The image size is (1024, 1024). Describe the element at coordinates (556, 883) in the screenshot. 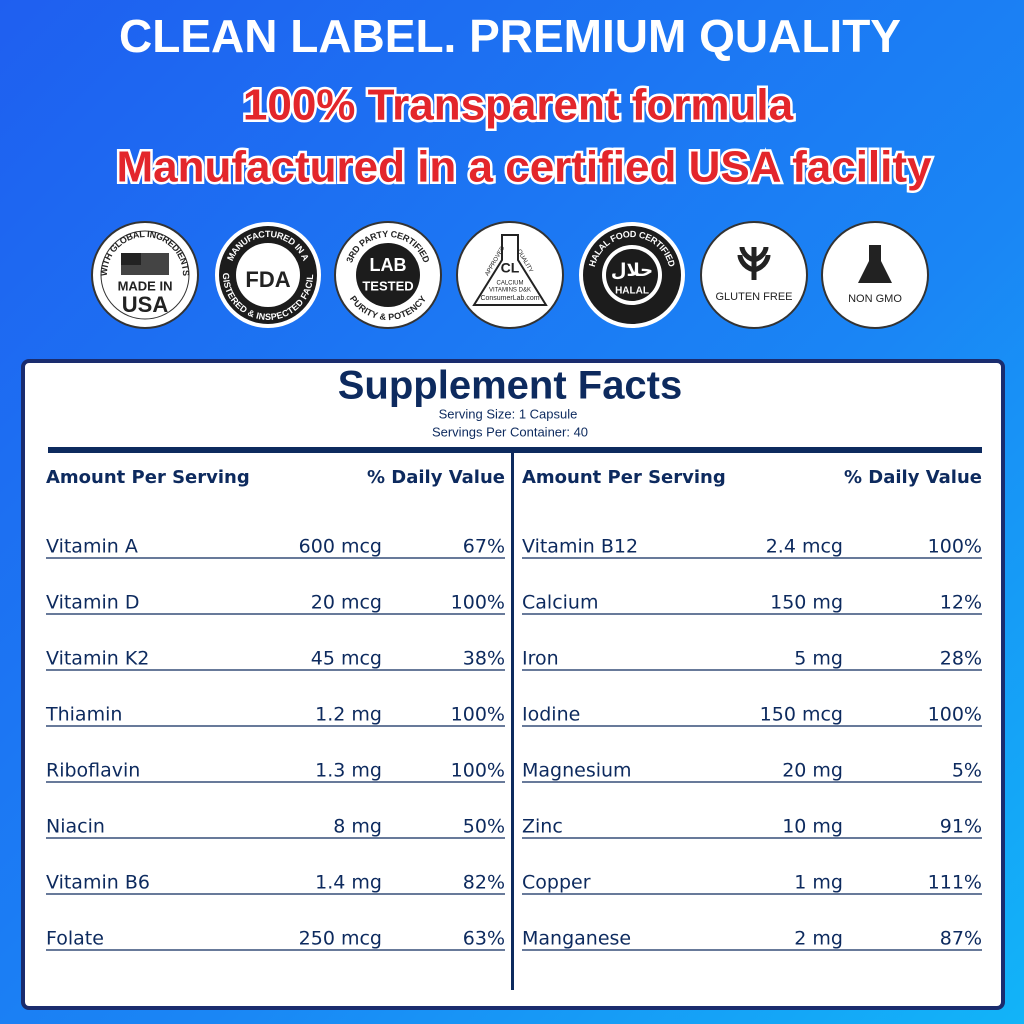

I see `nutrient-name: Copper` at that location.